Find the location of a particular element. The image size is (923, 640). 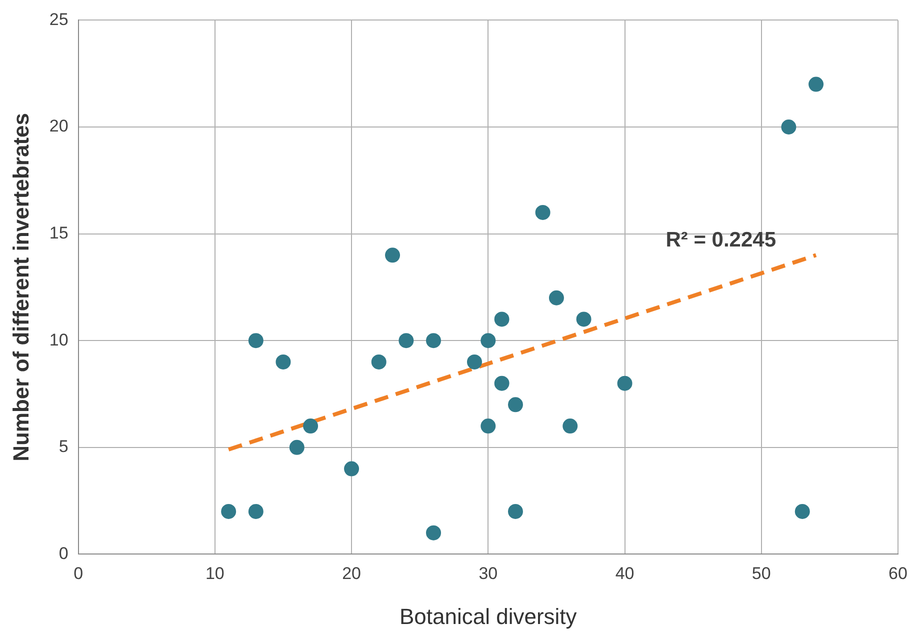

y-tick-label: 20 is located at coordinates (58, 126).